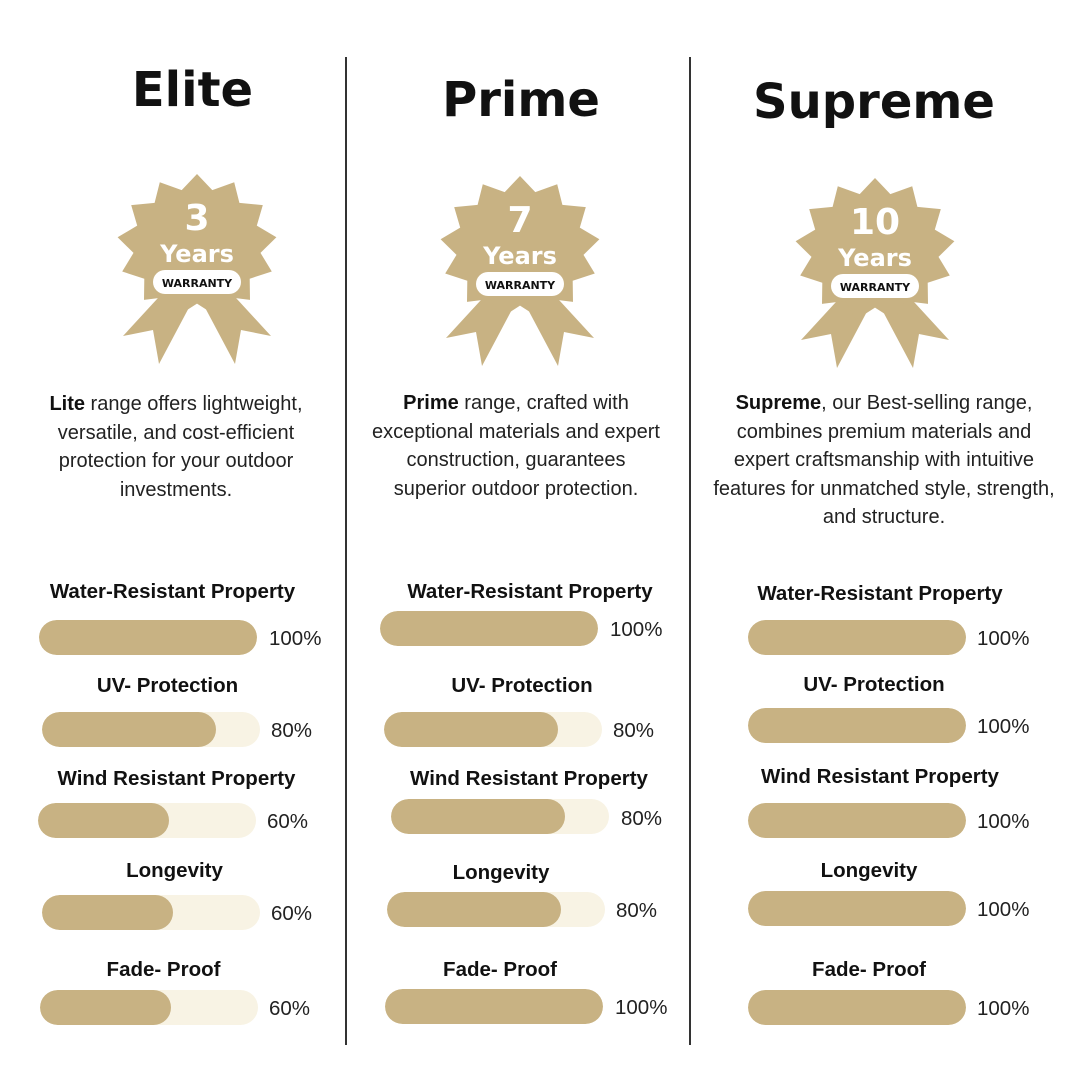 The height and width of the screenshot is (1080, 1080). I want to click on metric-value-longevity: 60%, so click(292, 913).